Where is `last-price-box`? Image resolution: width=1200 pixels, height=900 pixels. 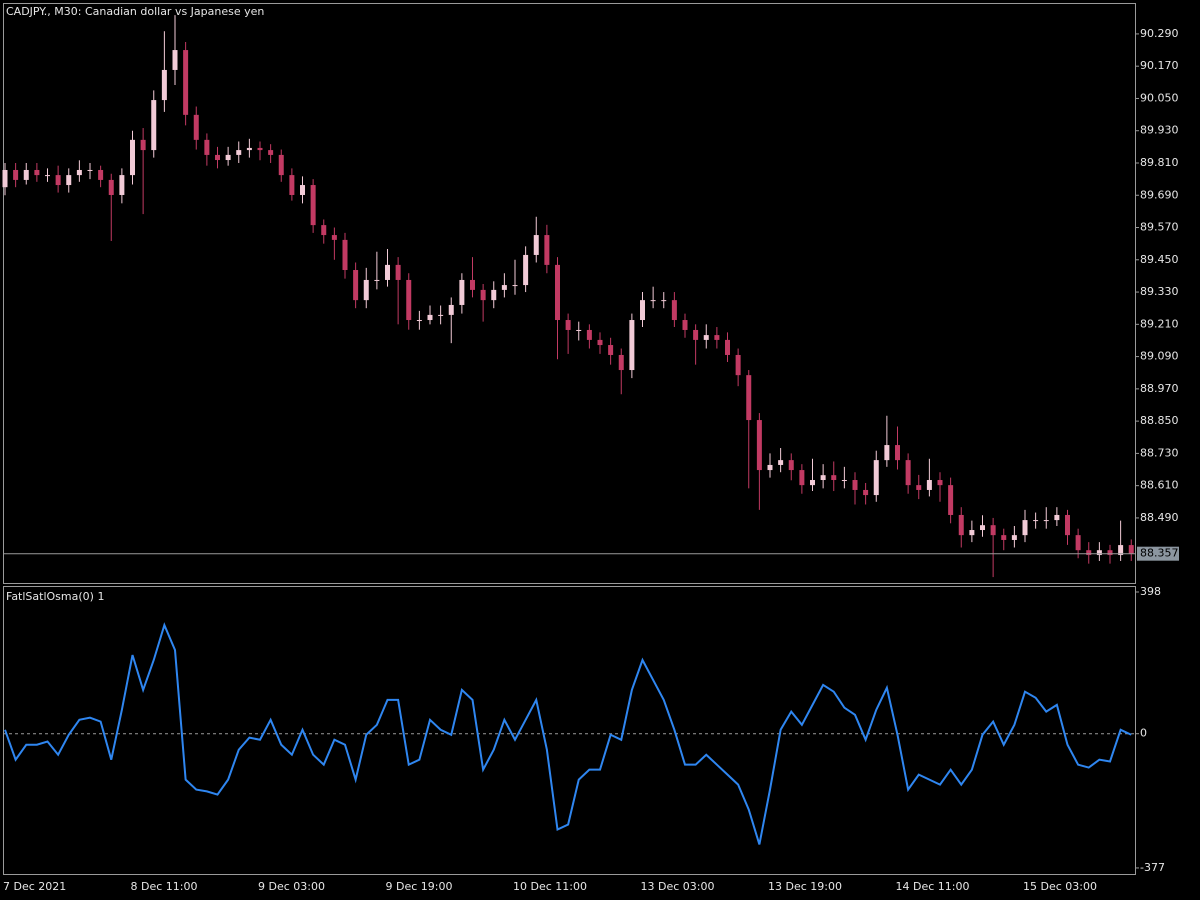
last-price-box is located at coordinates (1158, 553).